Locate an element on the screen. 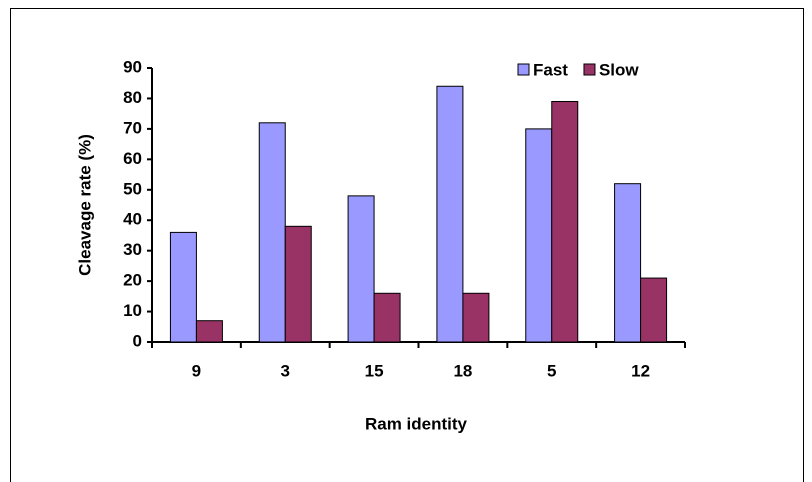 The image size is (812, 482). x-tick-label: 3 is located at coordinates (285, 370).